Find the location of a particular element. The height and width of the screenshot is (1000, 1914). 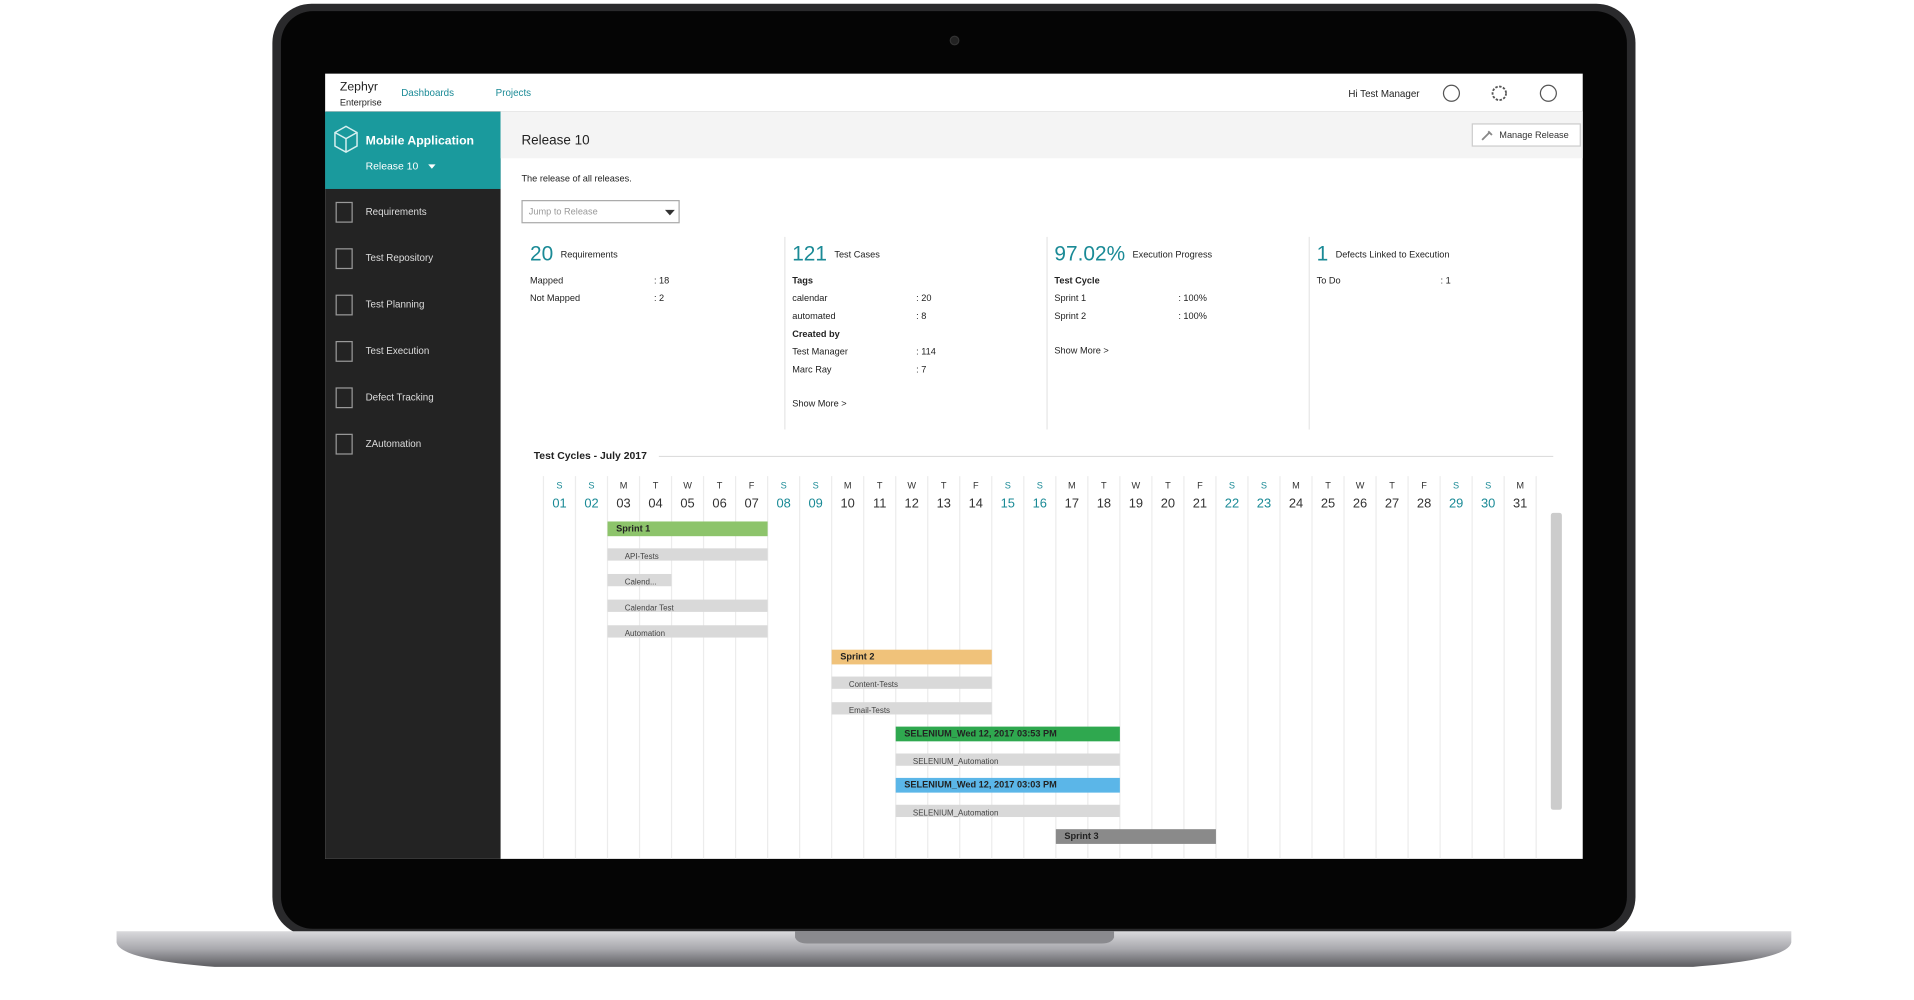

day-date: 26 is located at coordinates (1360, 503).